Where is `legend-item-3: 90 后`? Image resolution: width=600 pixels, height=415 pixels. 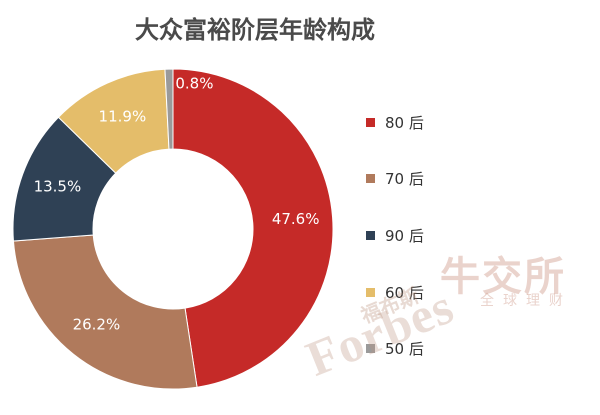
legend-item-3: 90 后 is located at coordinates (395, 235).